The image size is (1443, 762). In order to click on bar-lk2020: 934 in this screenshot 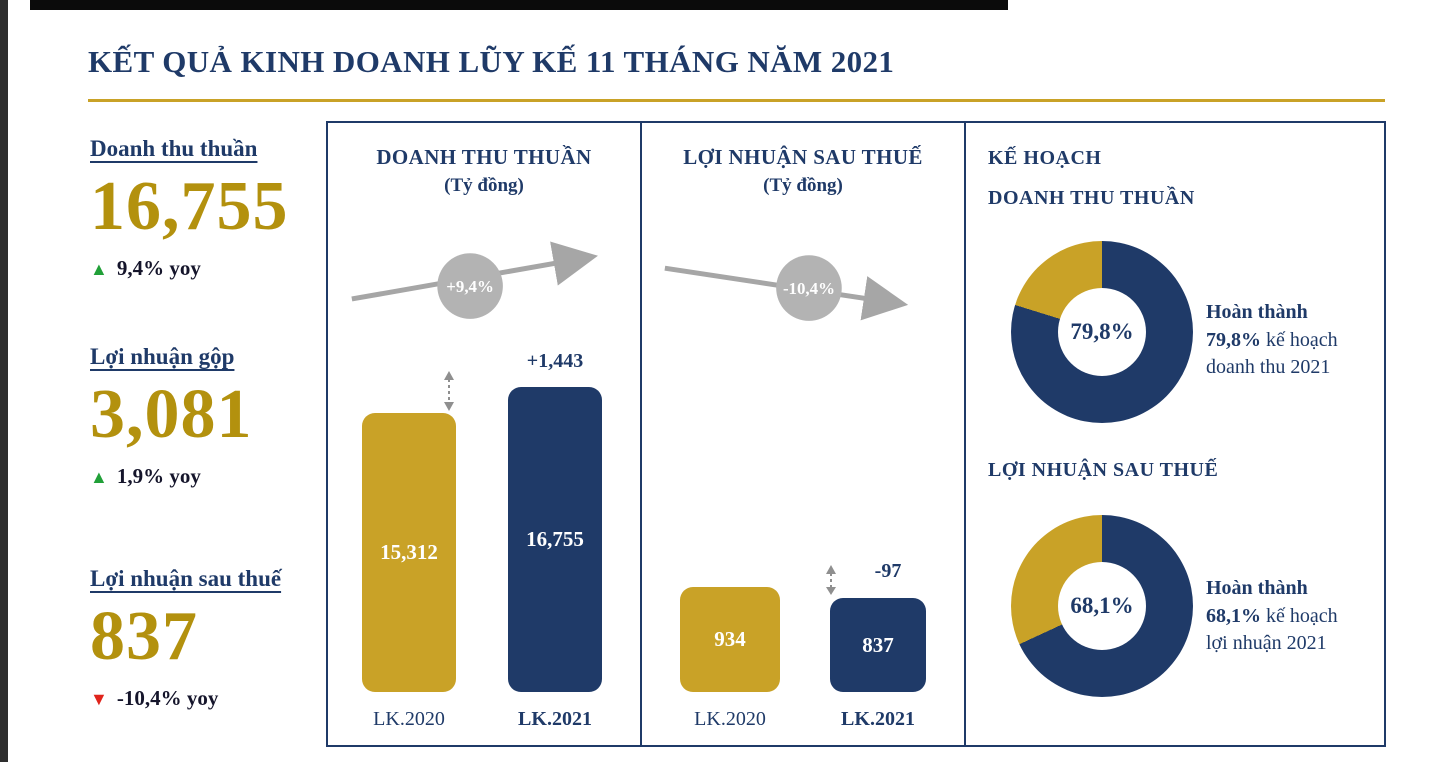, I will do `click(730, 639)`.